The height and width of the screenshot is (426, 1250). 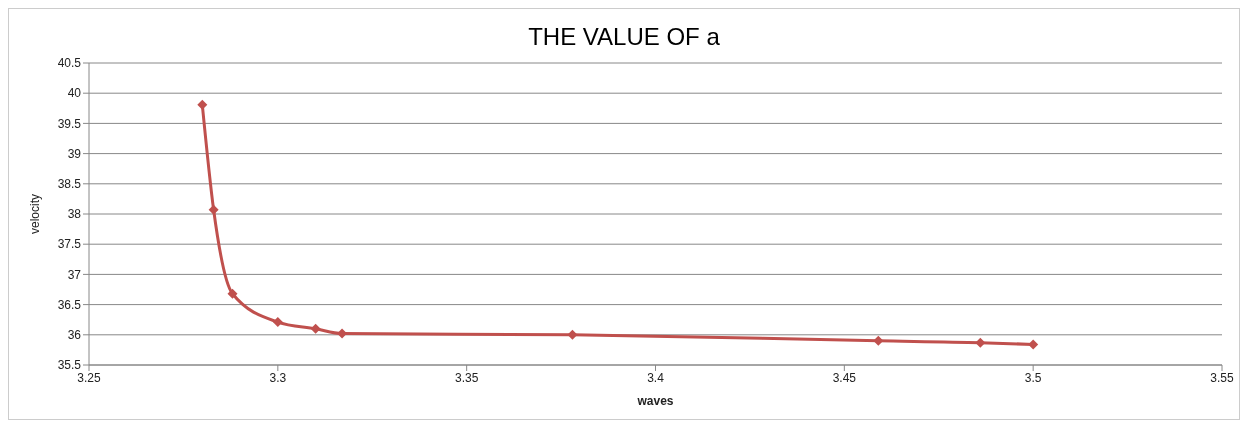 What do you see at coordinates (1222, 377) in the screenshot?
I see `x-tick-label: 3.55` at bounding box center [1222, 377].